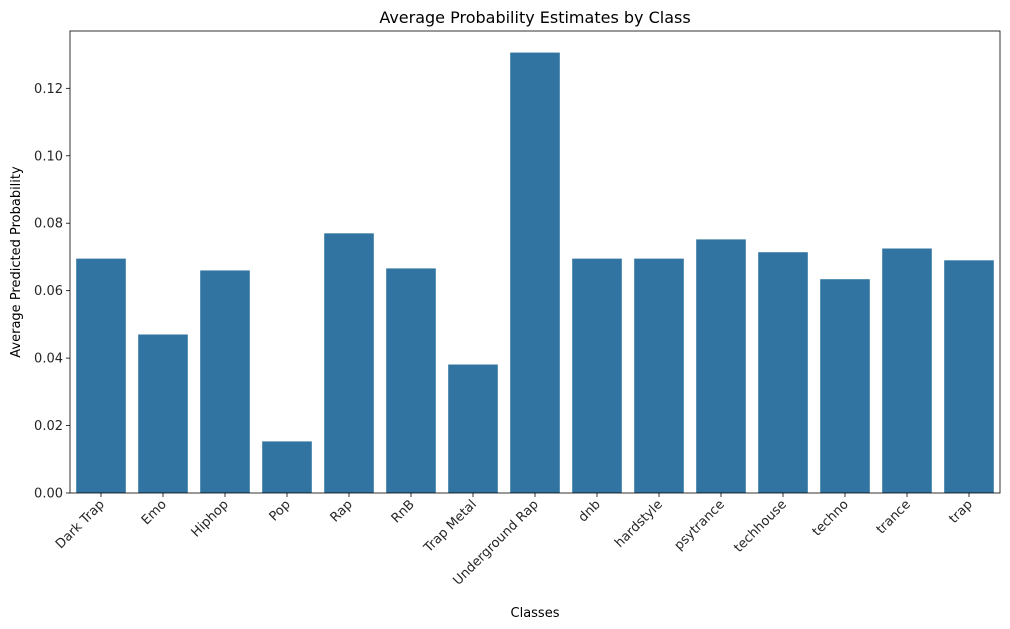 Image resolution: width=1010 pixels, height=629 pixels. Describe the element at coordinates (450, 526) in the screenshot. I see `x-tick-label-6: Trap Metal` at that location.